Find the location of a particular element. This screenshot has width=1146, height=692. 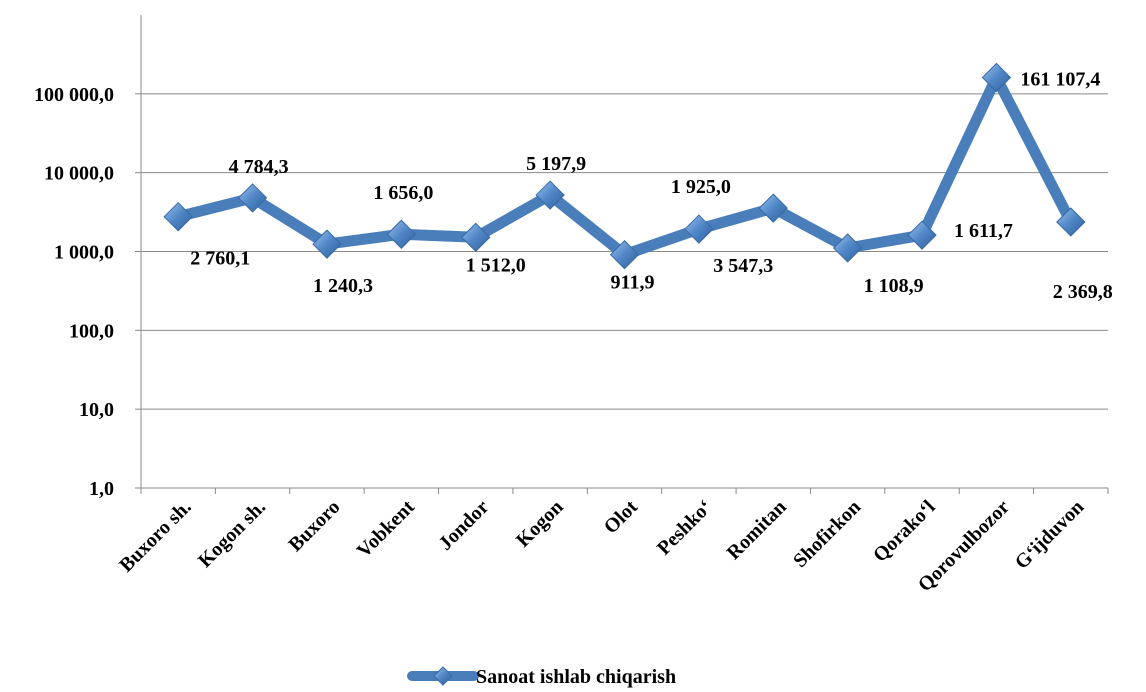

data-label: 2 760,1 is located at coordinates (220, 259).